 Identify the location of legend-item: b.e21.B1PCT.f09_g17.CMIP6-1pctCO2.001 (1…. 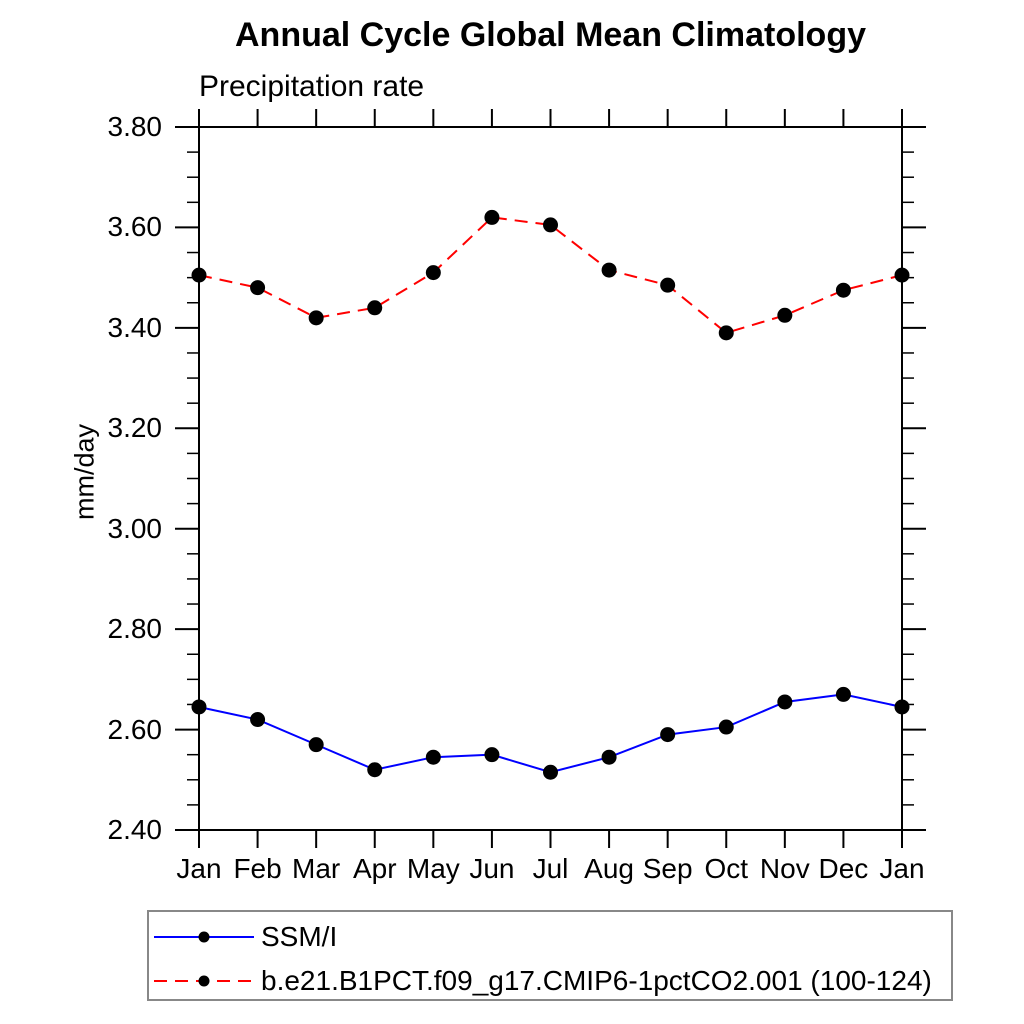
(540, 980).